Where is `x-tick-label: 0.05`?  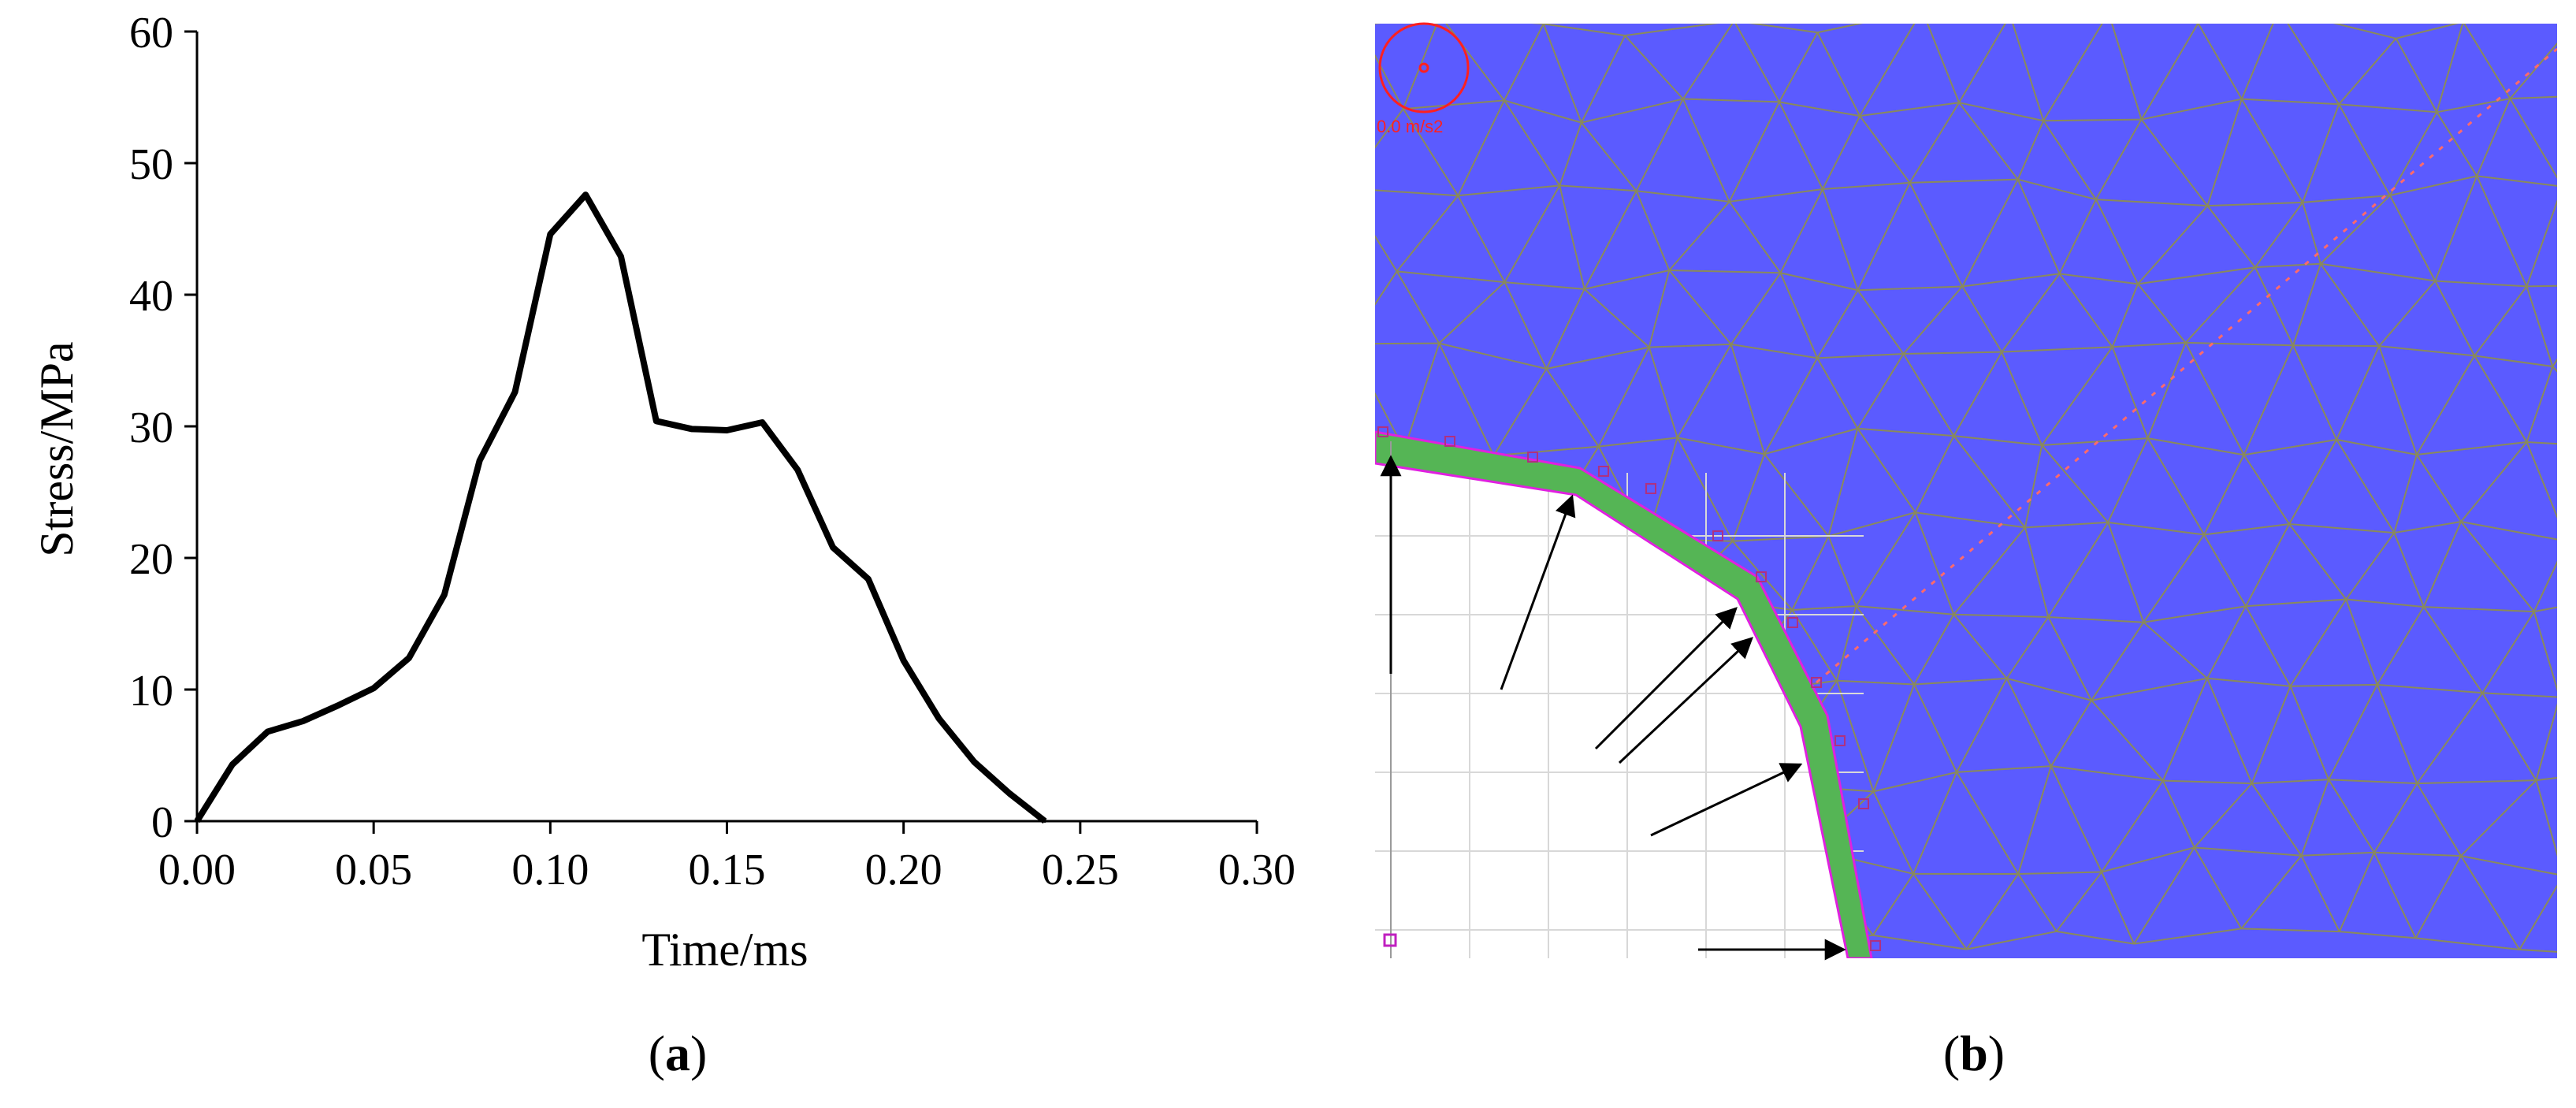
x-tick-label: 0.05 is located at coordinates (373, 870).